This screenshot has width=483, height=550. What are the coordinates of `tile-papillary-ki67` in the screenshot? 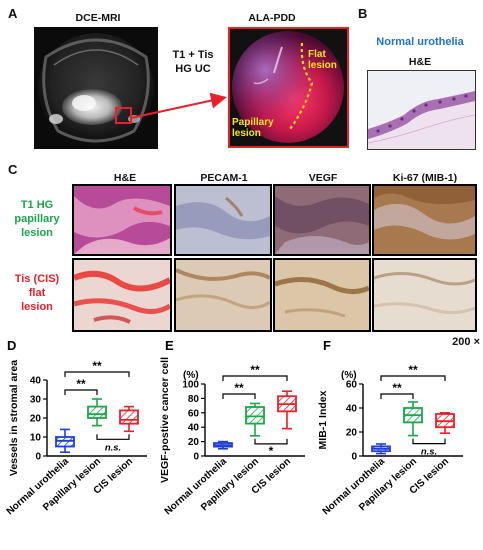 It's located at (424, 220).